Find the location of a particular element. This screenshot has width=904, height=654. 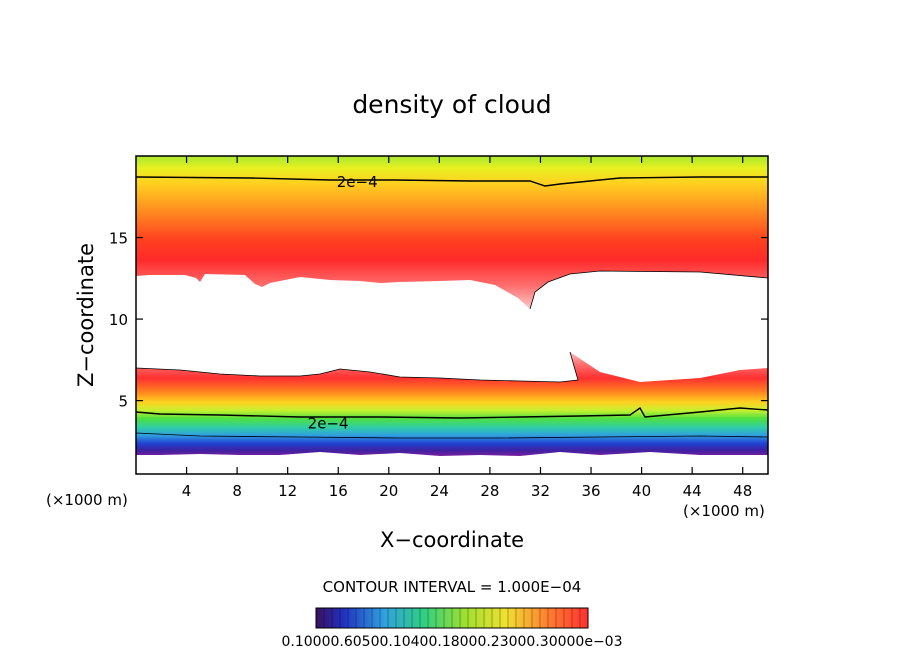

x-tick-label: 4 is located at coordinates (187, 491).